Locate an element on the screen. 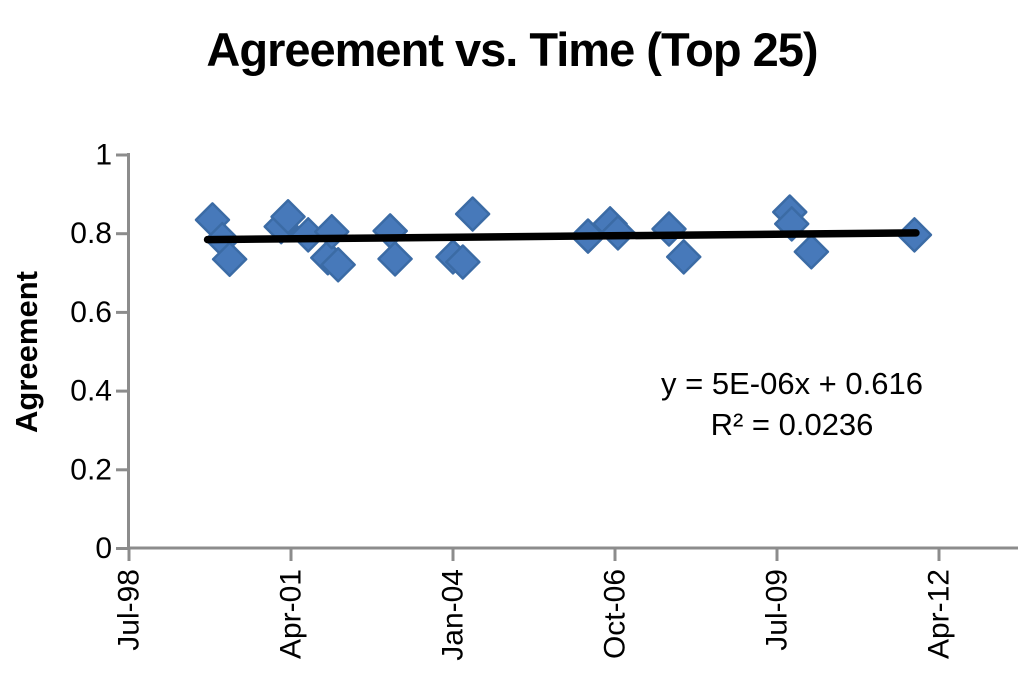 This screenshot has width=1024, height=685. trendline-annotation: y = 5E-06x + 0.616 R² = 0.0236 is located at coordinates (792, 404).